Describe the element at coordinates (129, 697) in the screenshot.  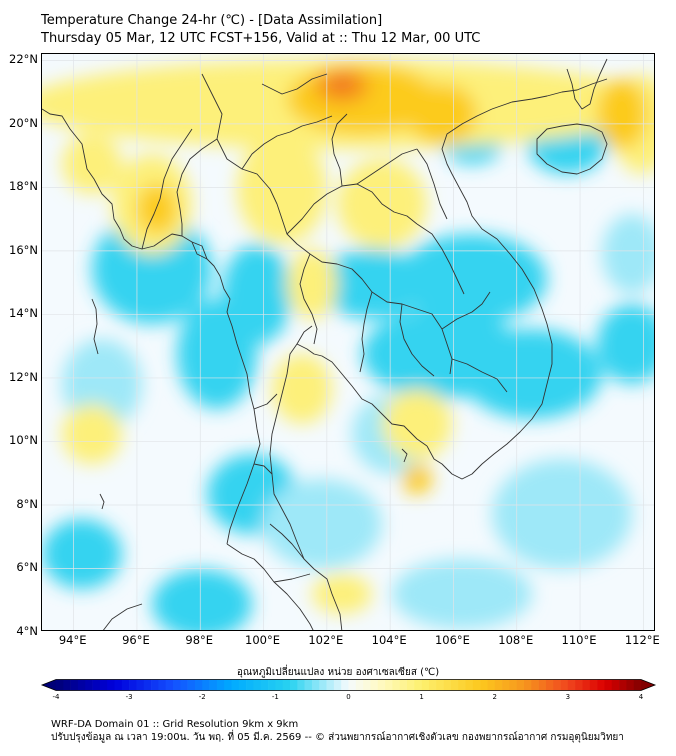
I see `colorbar-tick-minus-3: -3` at that location.